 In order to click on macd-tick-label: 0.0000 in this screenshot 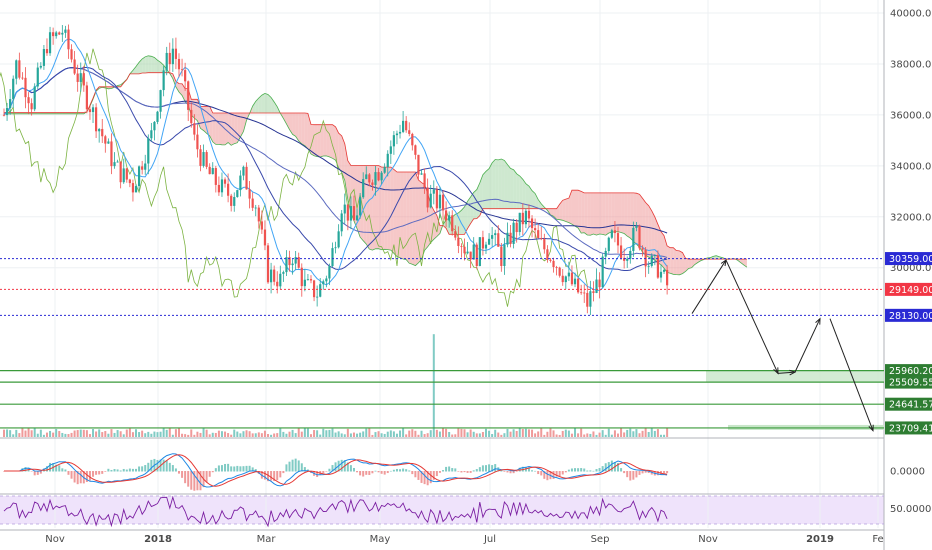, I will do `click(907, 472)`.